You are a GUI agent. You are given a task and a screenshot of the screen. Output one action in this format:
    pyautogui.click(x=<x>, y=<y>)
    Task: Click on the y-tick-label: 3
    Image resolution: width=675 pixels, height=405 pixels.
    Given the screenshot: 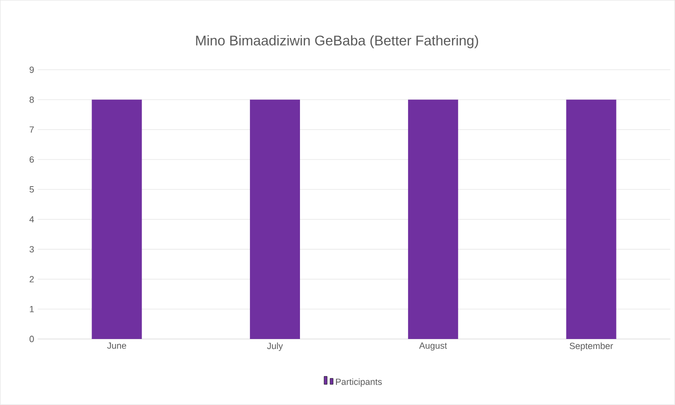 What is the action you would take?
    pyautogui.click(x=32, y=249)
    